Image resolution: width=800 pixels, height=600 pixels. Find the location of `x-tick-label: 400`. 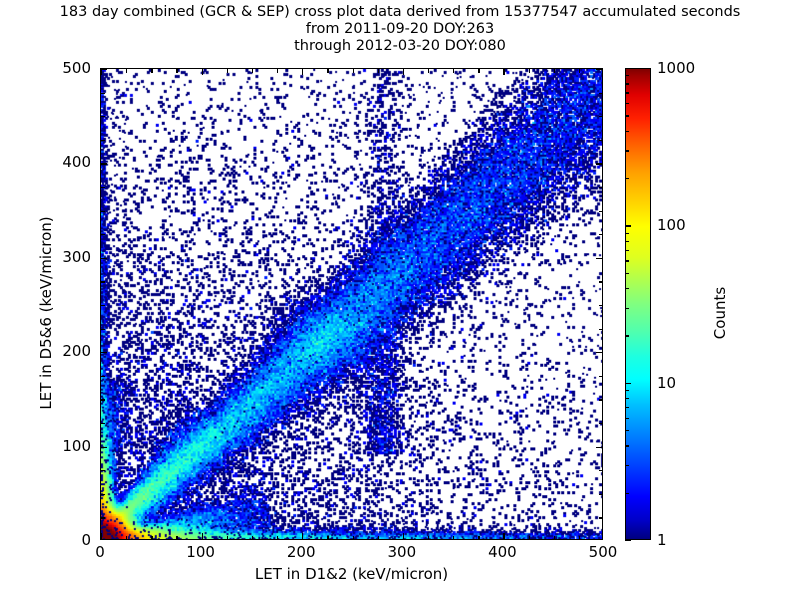

x-tick-label: 400 is located at coordinates (502, 552).